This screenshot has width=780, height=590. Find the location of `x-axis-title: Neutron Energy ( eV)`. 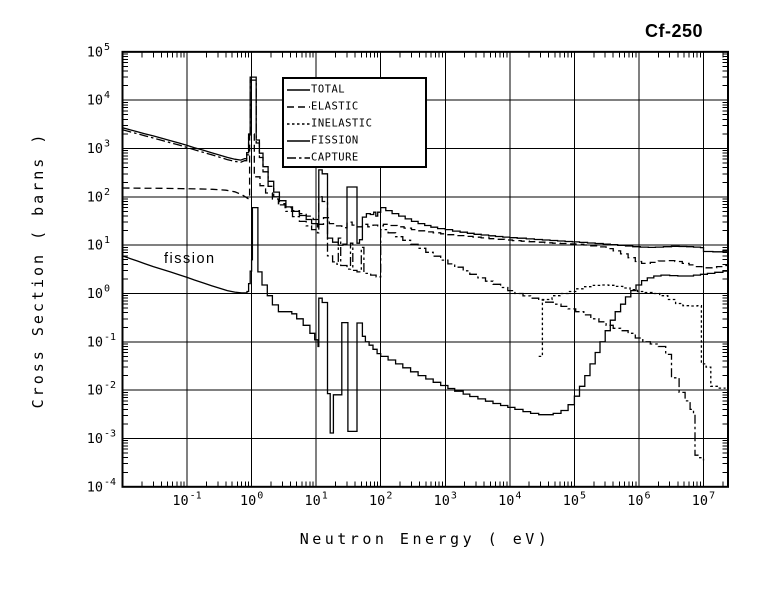

x-axis-title: Neutron Energy ( eV) is located at coordinates (425, 539).